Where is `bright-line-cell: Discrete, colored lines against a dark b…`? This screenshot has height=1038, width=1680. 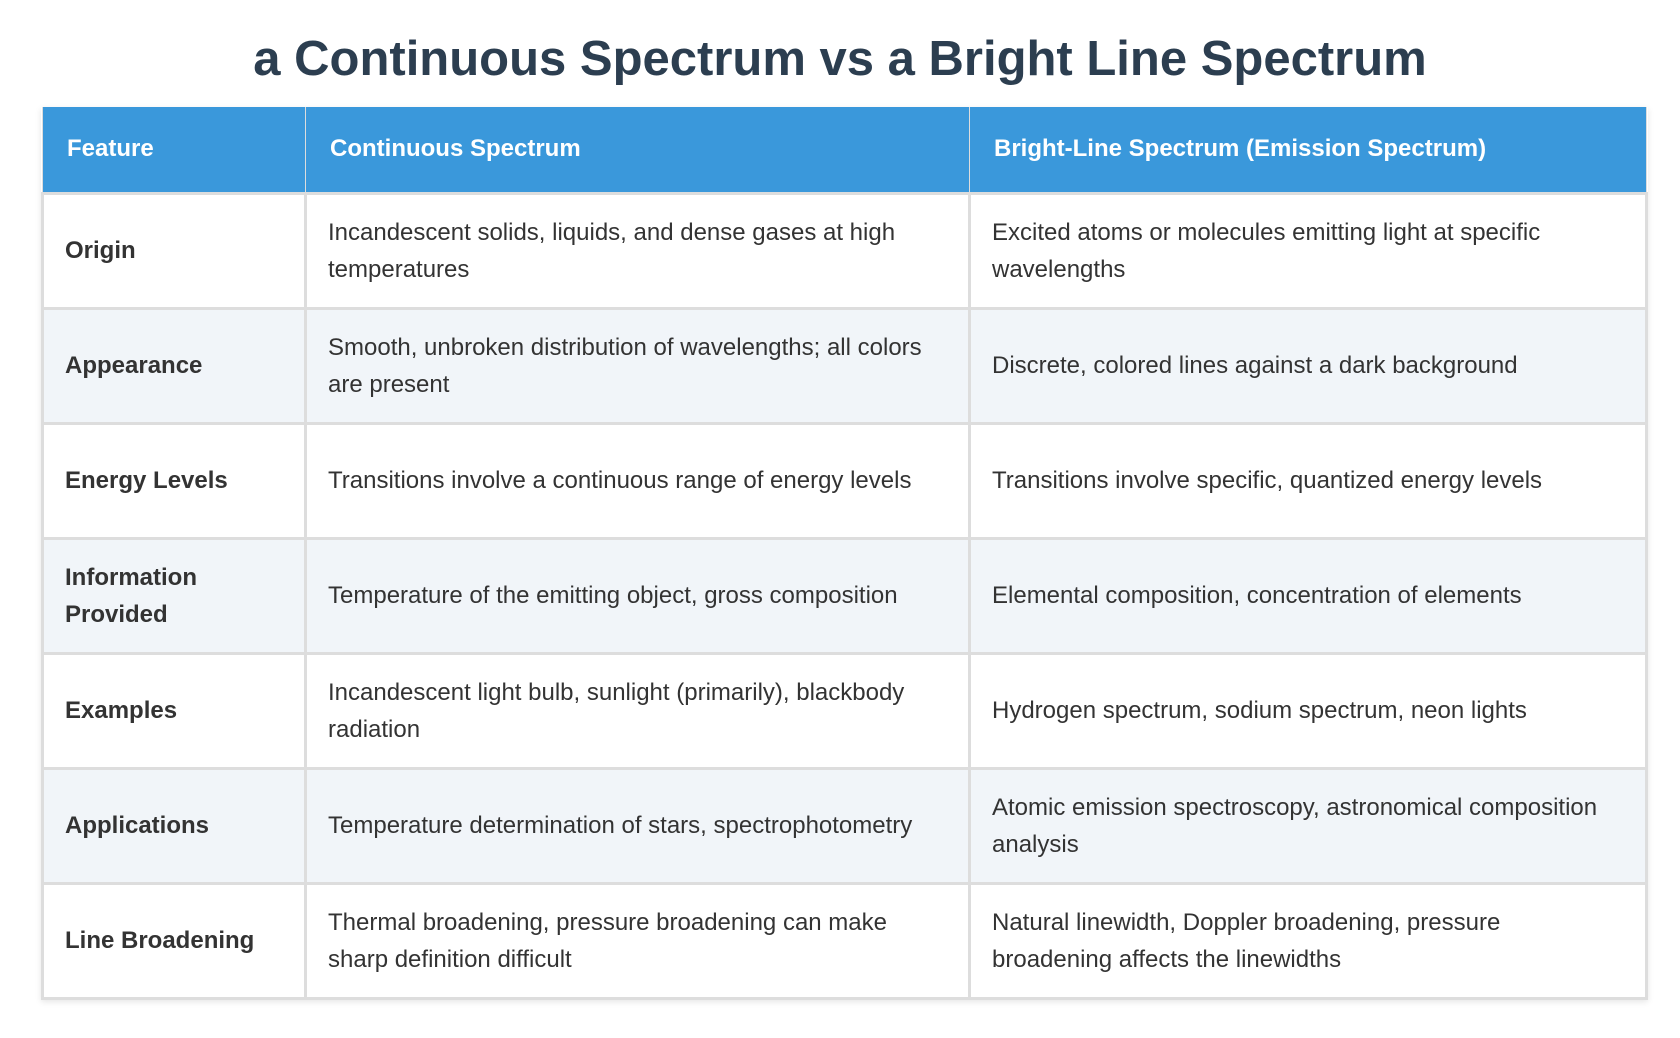
bright-line-cell: Discrete, colored lines against a dark b… is located at coordinates (1308, 365).